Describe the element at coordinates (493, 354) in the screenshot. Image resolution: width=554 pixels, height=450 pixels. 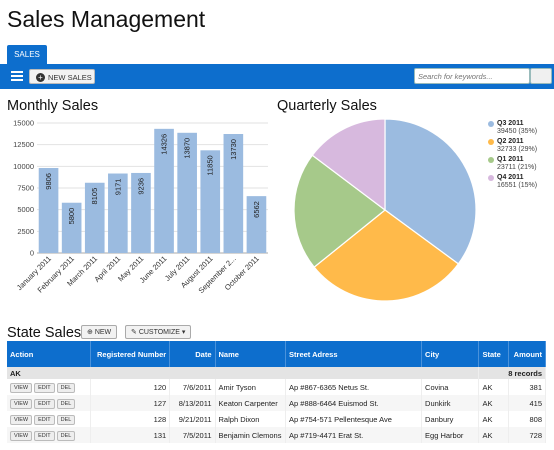
I see `col-state: State` at that location.